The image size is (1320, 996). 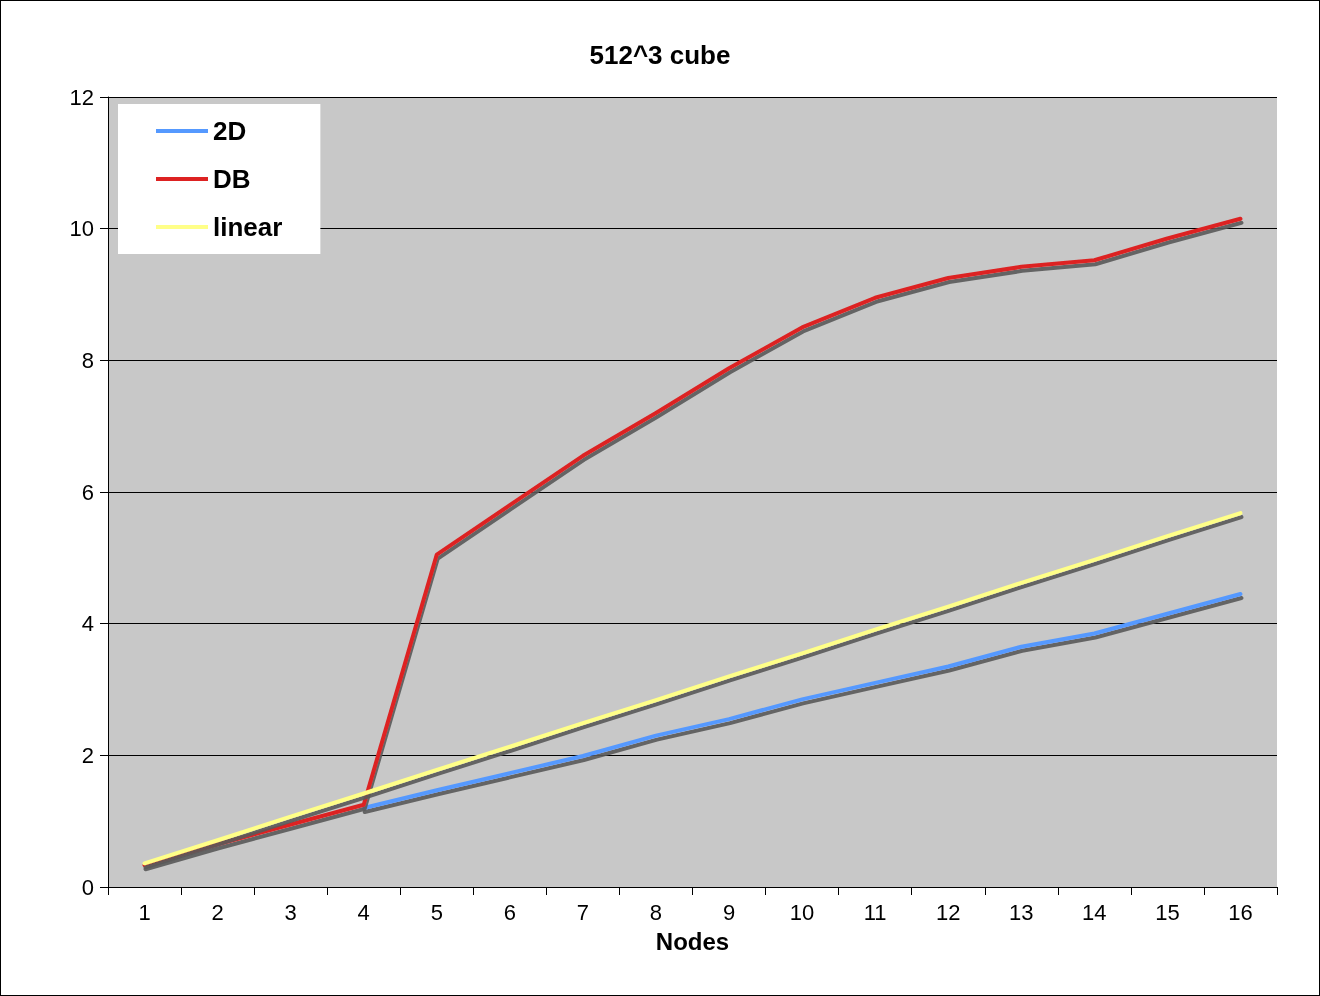 What do you see at coordinates (81, 229) in the screenshot?
I see `y-tick-label: 10` at bounding box center [81, 229].